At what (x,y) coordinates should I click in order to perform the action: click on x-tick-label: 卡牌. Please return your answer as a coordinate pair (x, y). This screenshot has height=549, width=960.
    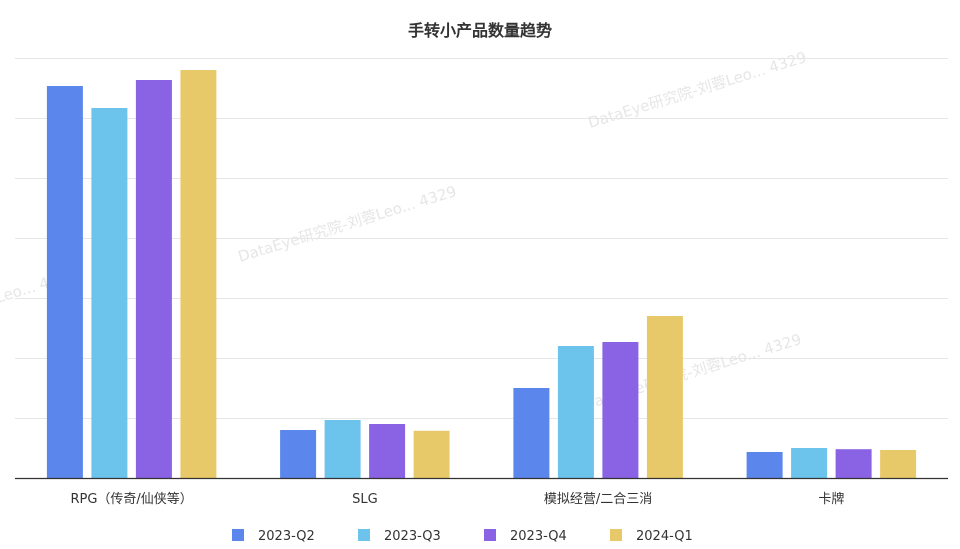
    Looking at the image, I should click on (831, 499).